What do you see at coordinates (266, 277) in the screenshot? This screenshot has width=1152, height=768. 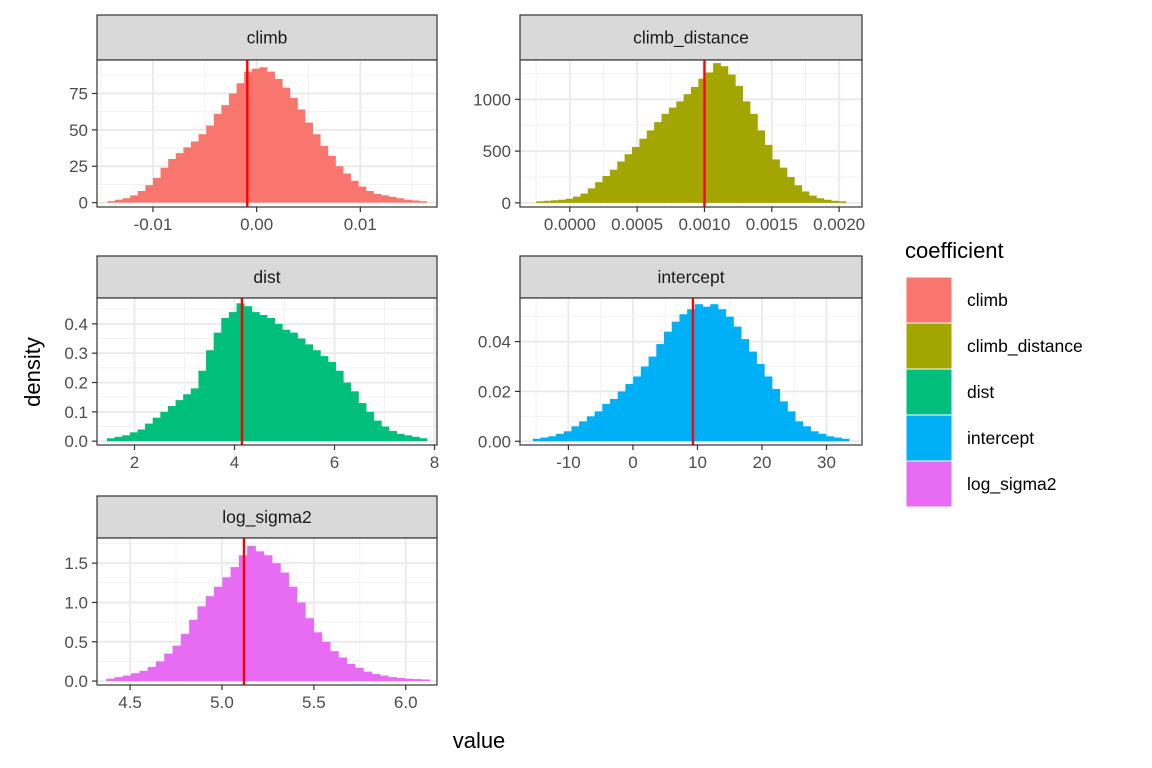 I see `facet-strip-label: dist` at bounding box center [266, 277].